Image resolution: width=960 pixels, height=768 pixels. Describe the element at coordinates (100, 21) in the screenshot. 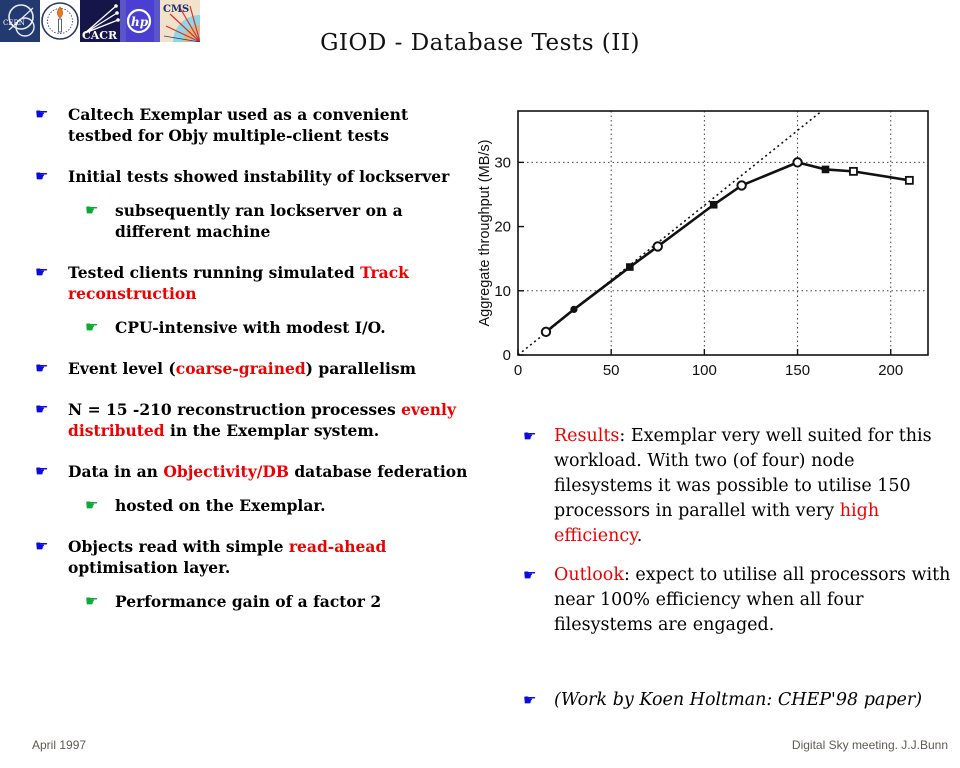

I see `cacr-logo: CACR` at that location.